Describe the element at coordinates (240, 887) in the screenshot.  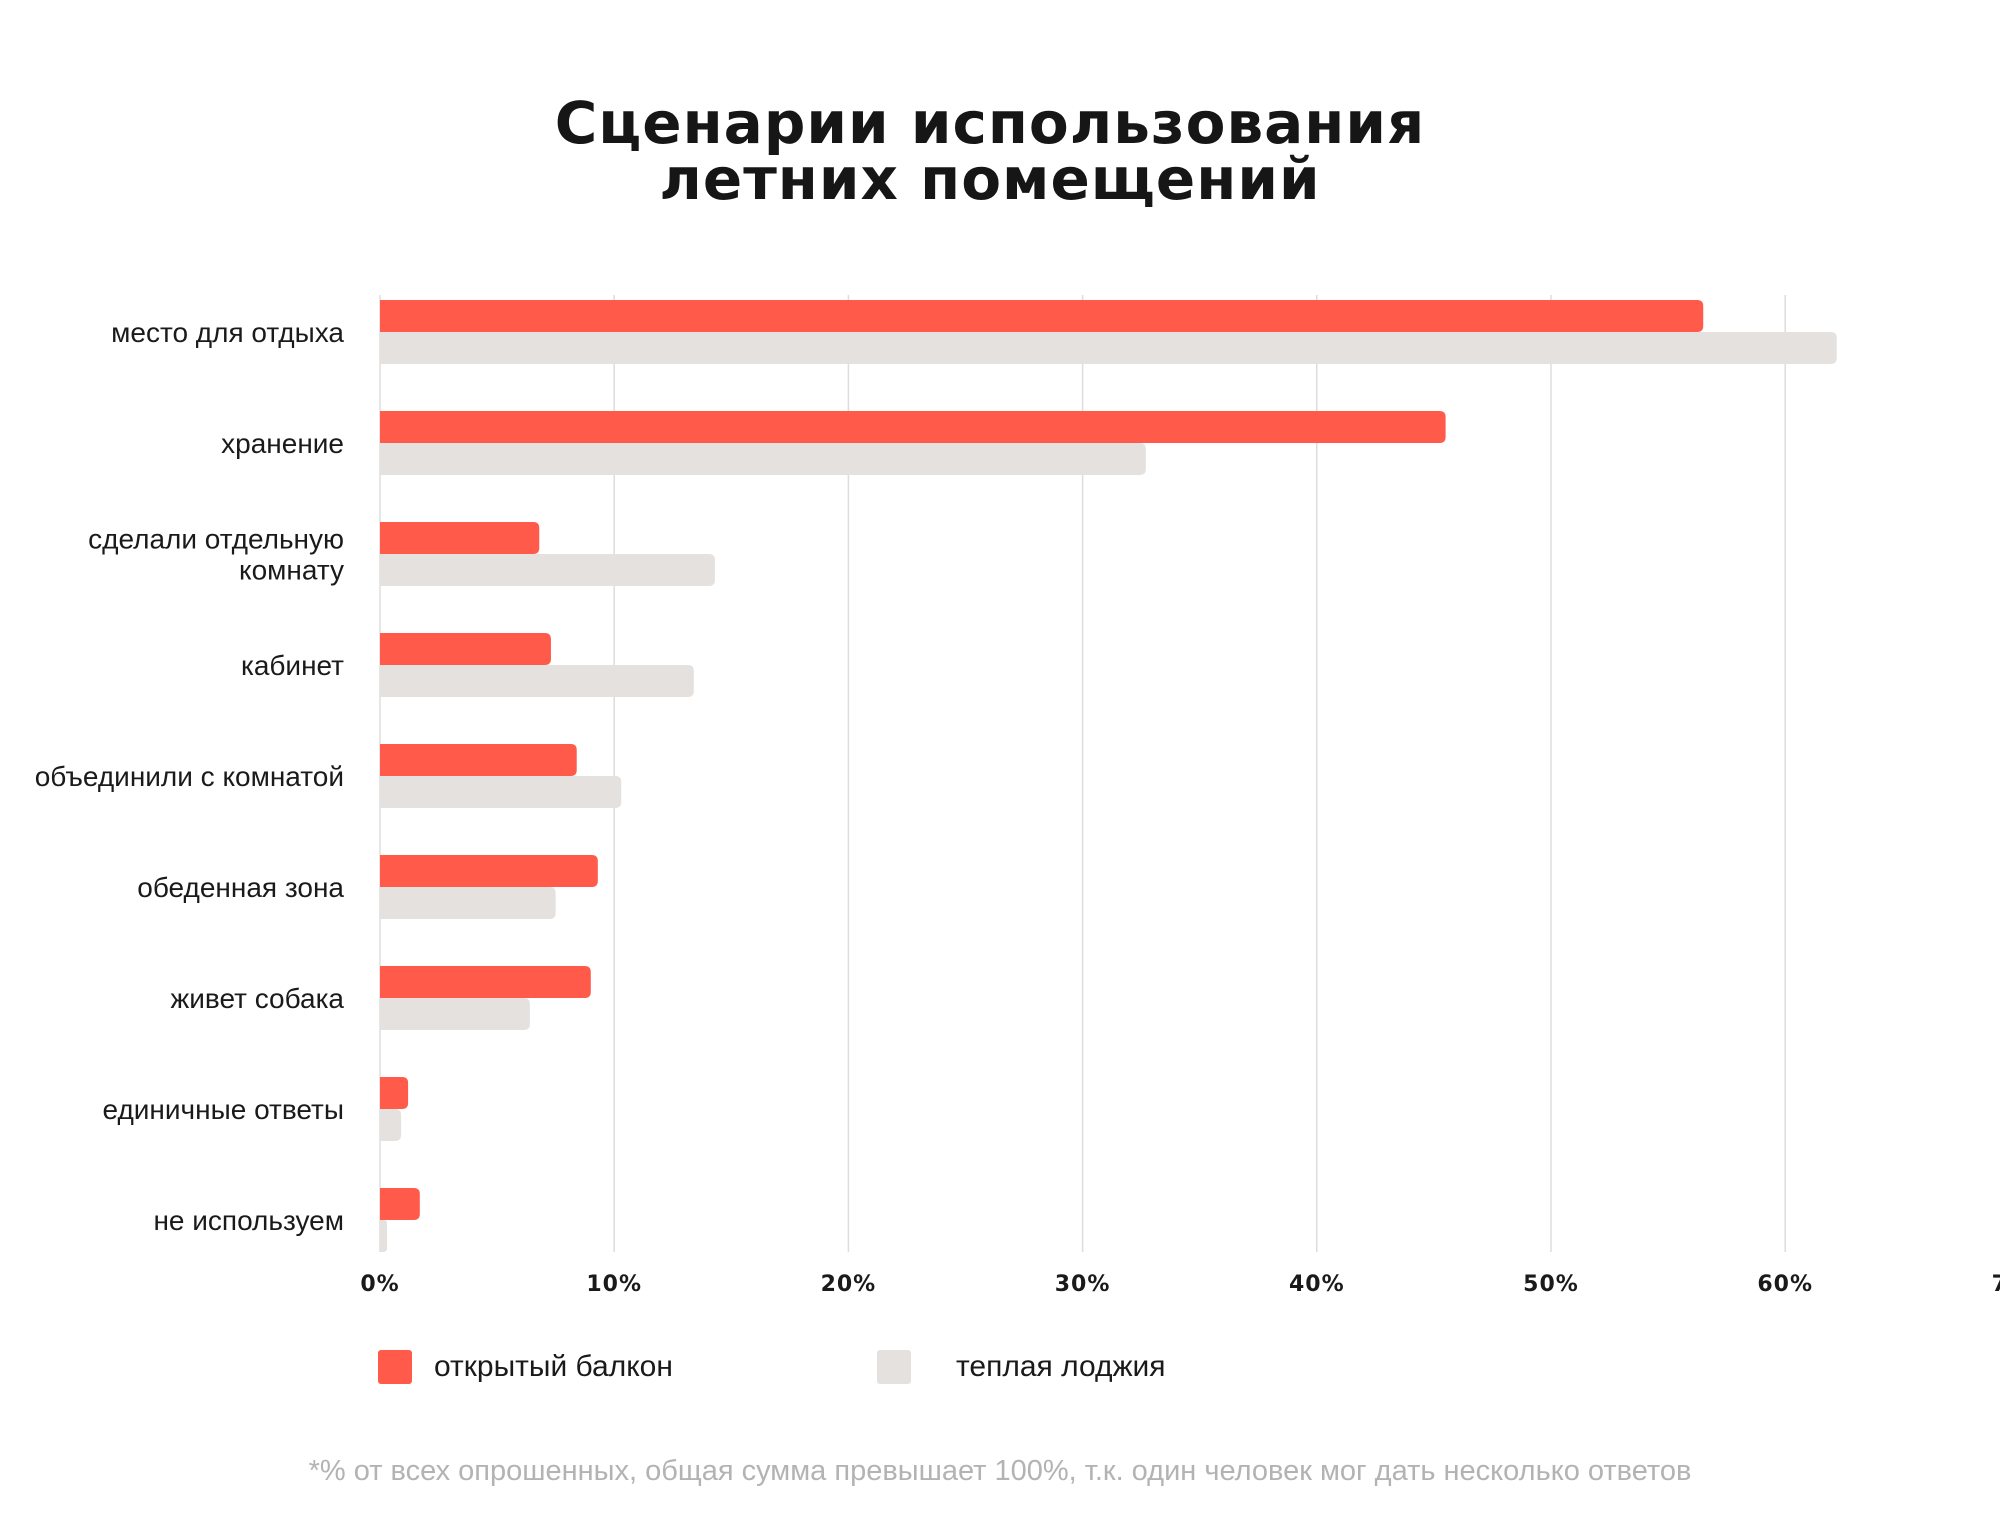
I see `category-label: обеденная зона` at that location.